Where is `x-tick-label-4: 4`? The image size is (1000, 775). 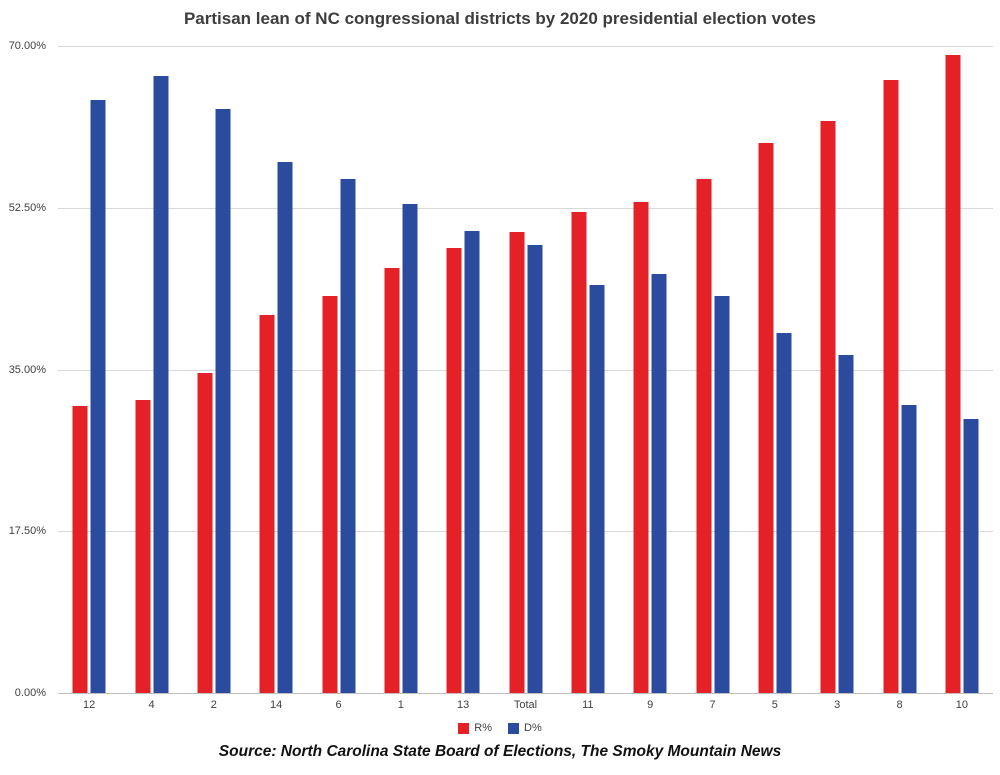
x-tick-label-4: 4 is located at coordinates (151, 705).